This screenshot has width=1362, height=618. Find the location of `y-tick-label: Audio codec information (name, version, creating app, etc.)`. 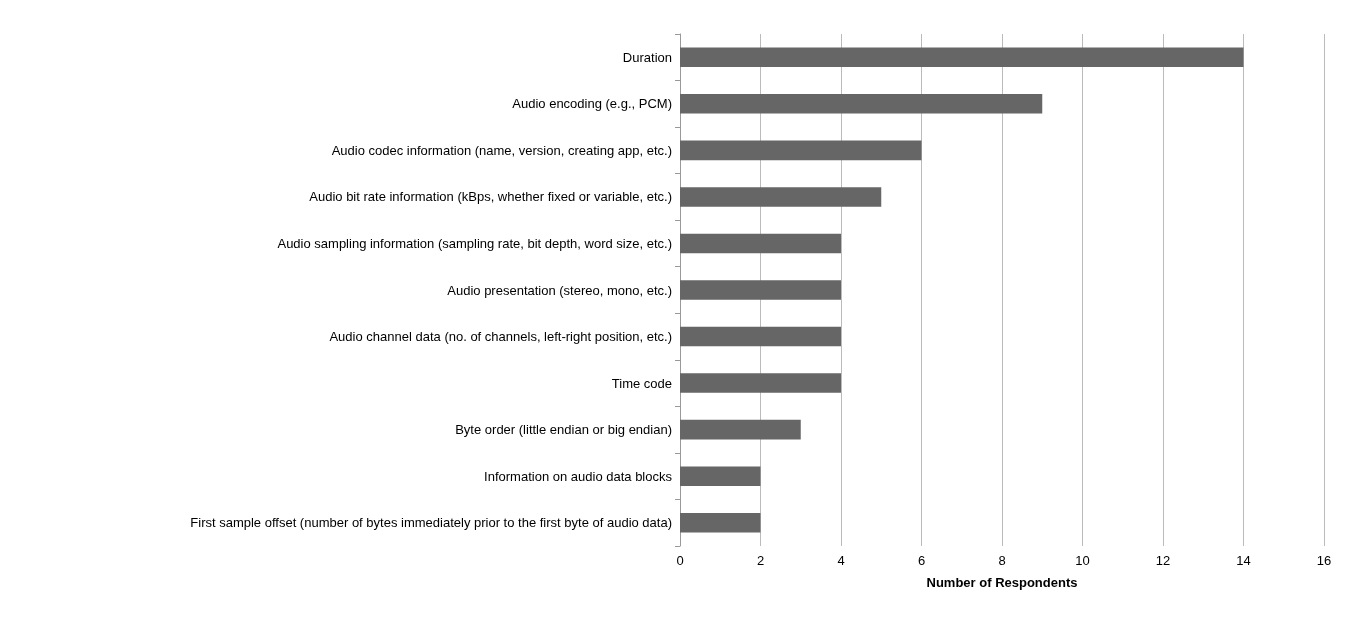

y-tick-label: Audio codec information (name, version, creating app, etc.) is located at coordinates (501, 150).